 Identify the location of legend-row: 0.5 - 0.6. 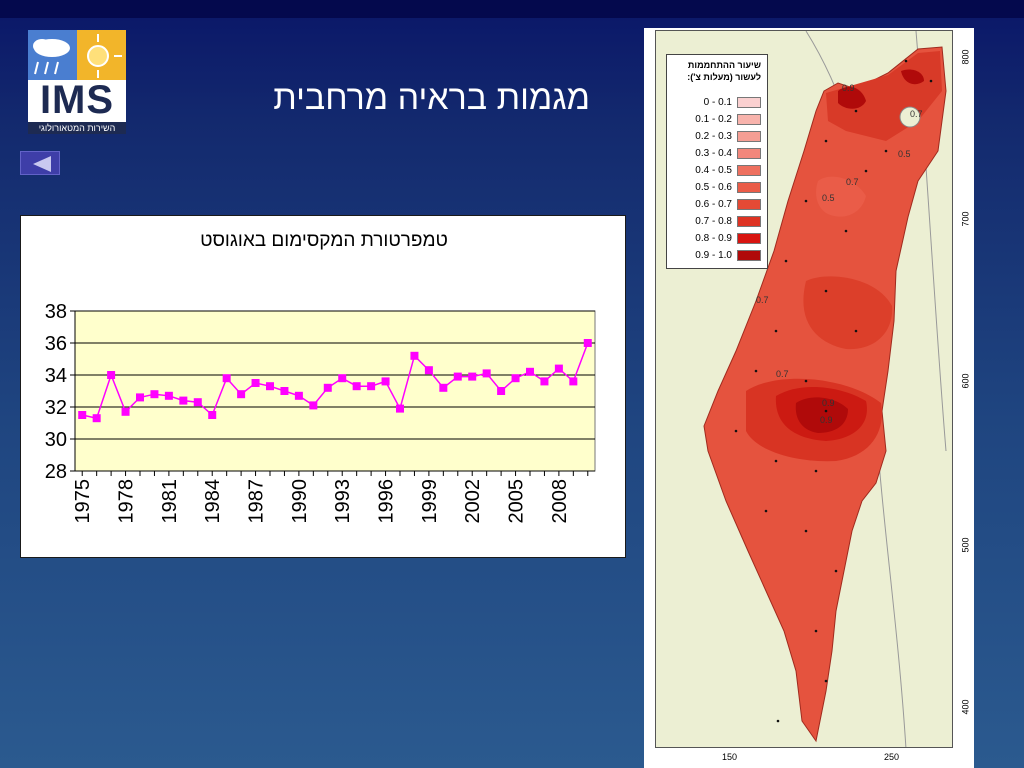
(717, 187).